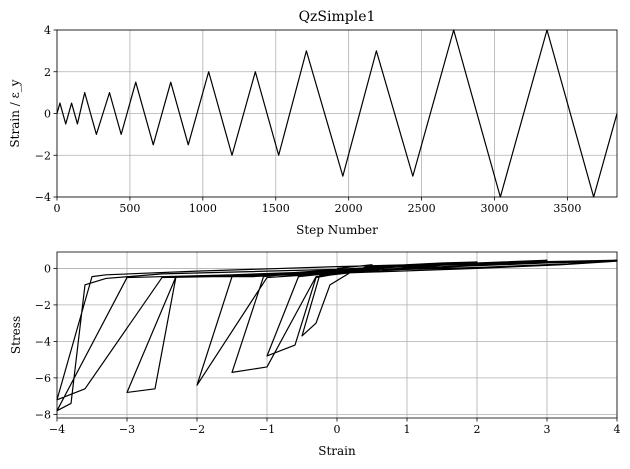 The image size is (630, 469). Describe the element at coordinates (267, 429) in the screenshot. I see `bottom-x-tick-label-3: −1` at that location.